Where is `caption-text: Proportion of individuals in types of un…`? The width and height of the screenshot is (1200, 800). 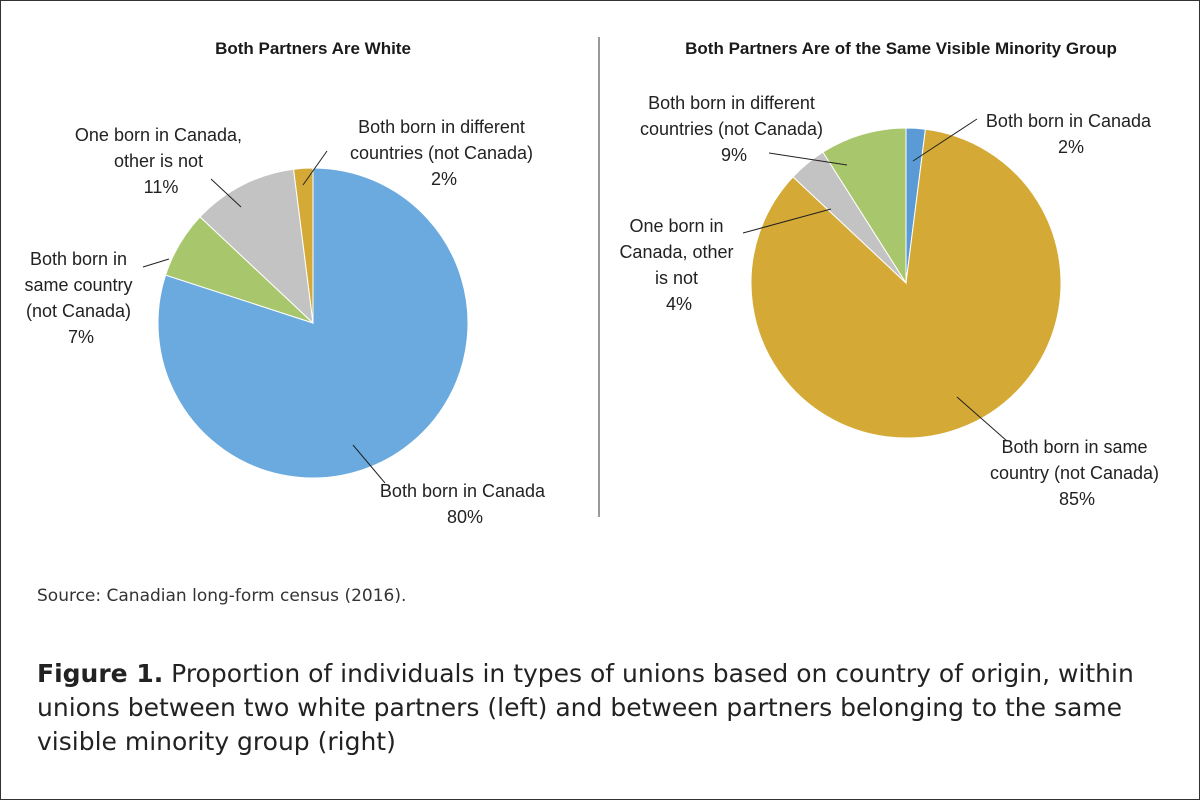
caption-text: Proportion of individuals in types of un… is located at coordinates (585, 707).